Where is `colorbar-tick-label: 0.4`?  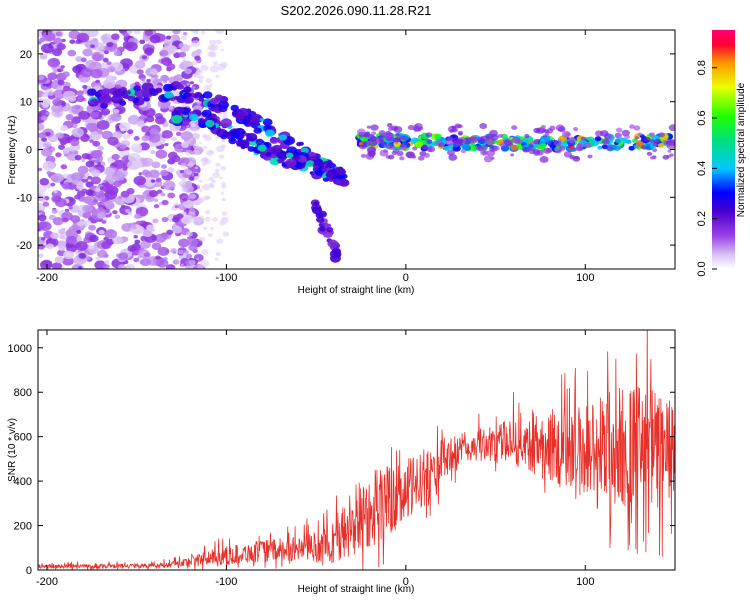
colorbar-tick-label: 0.4 is located at coordinates (702, 168).